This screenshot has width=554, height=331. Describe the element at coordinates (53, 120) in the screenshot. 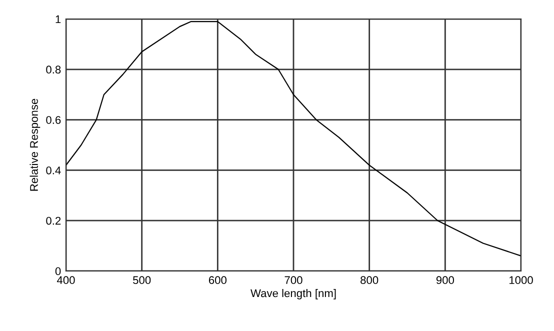

I see `y-tick-label: 0.6` at that location.